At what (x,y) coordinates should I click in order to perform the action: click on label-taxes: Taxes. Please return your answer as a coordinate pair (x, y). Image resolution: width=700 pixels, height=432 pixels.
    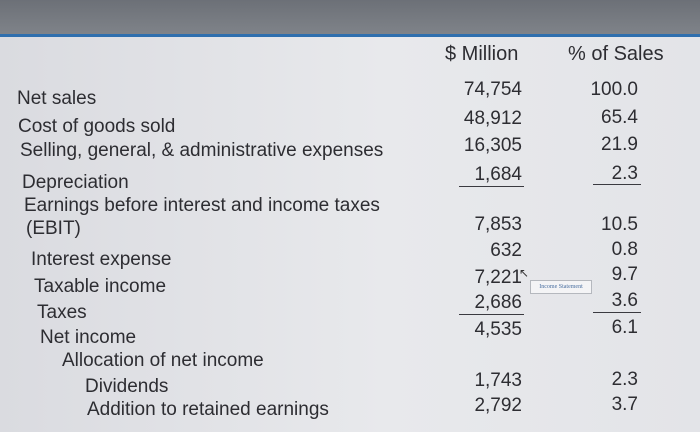
    Looking at the image, I should click on (62, 312).